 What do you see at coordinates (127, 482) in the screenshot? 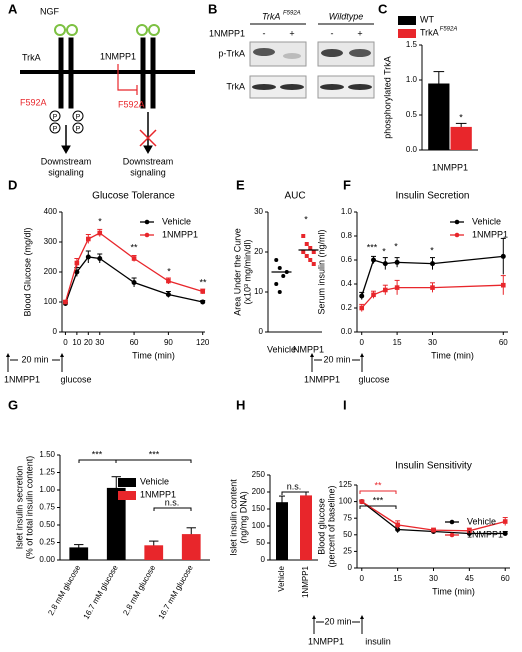
I see `legend-swatch` at bounding box center [127, 482].